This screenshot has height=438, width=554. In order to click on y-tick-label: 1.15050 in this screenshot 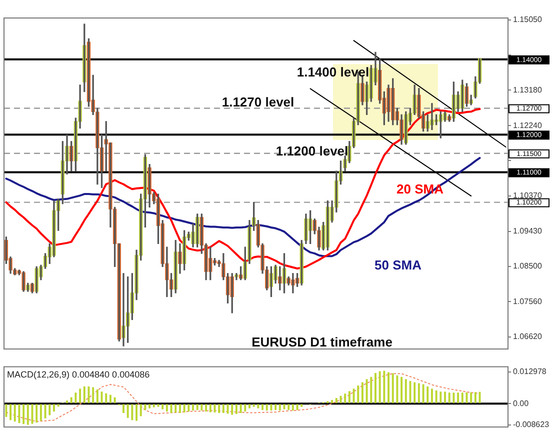, I will do `click(527, 19)`.